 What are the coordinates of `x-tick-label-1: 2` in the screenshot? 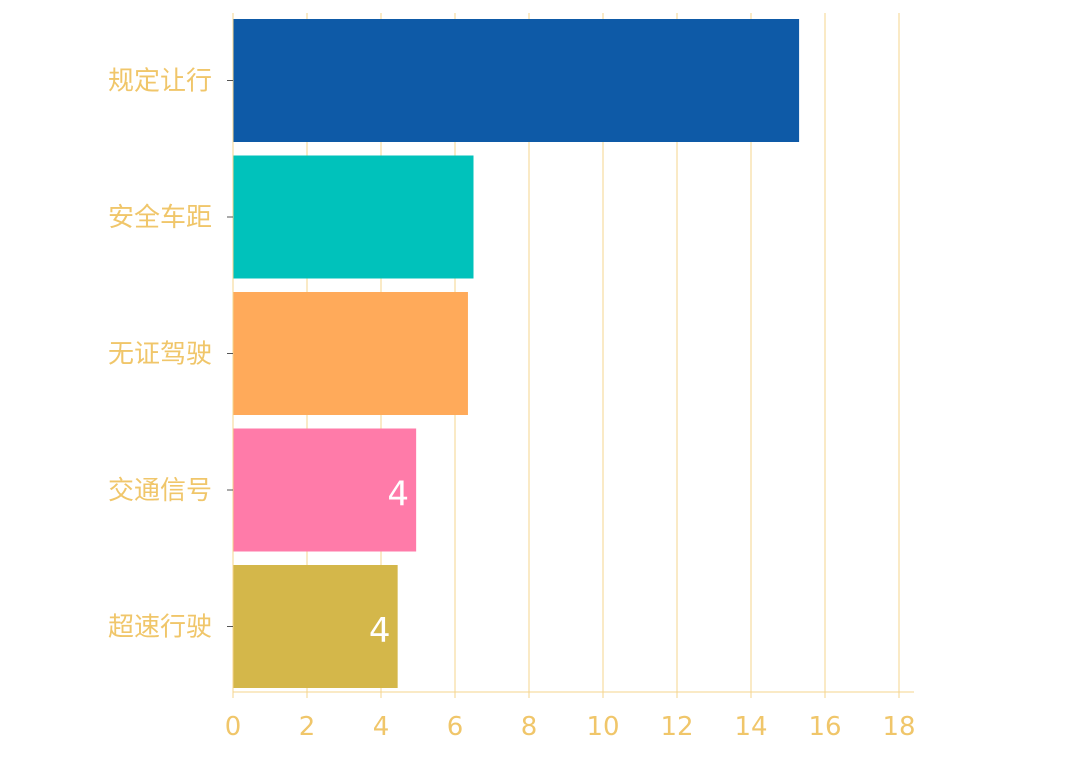 It's located at (307, 727).